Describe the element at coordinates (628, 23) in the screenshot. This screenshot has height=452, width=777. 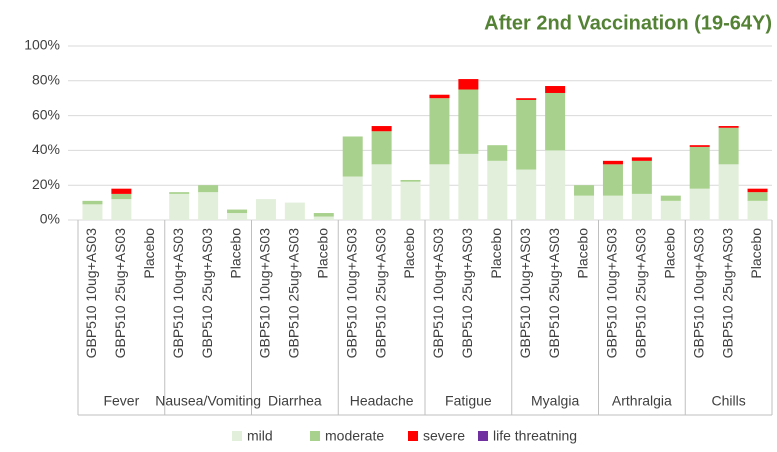
I see `chart-title: After 2nd Vaccination (19-64Y)` at that location.